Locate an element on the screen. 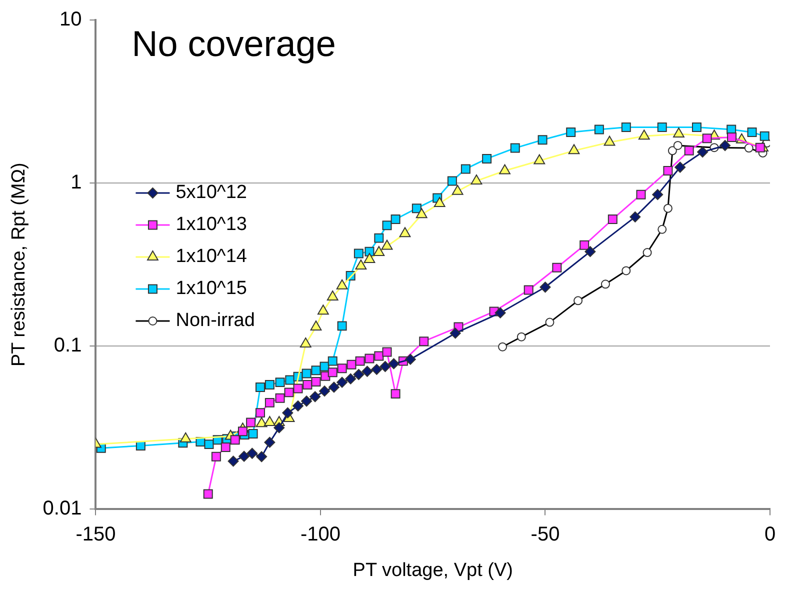  x-axis-title: PT voltage, Vpt (V) is located at coordinates (432, 570).